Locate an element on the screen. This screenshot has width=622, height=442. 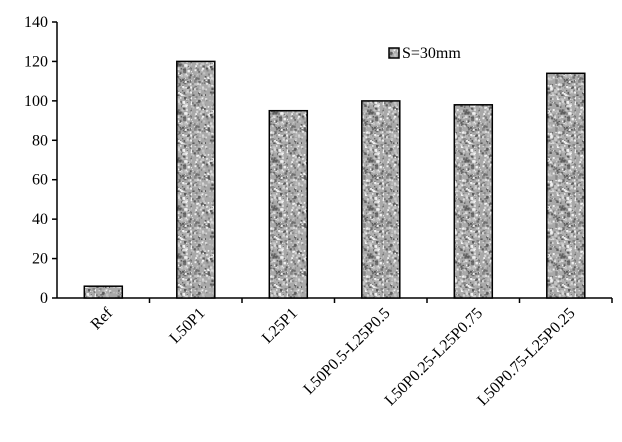
bar-l25p1 is located at coordinates (288, 204).